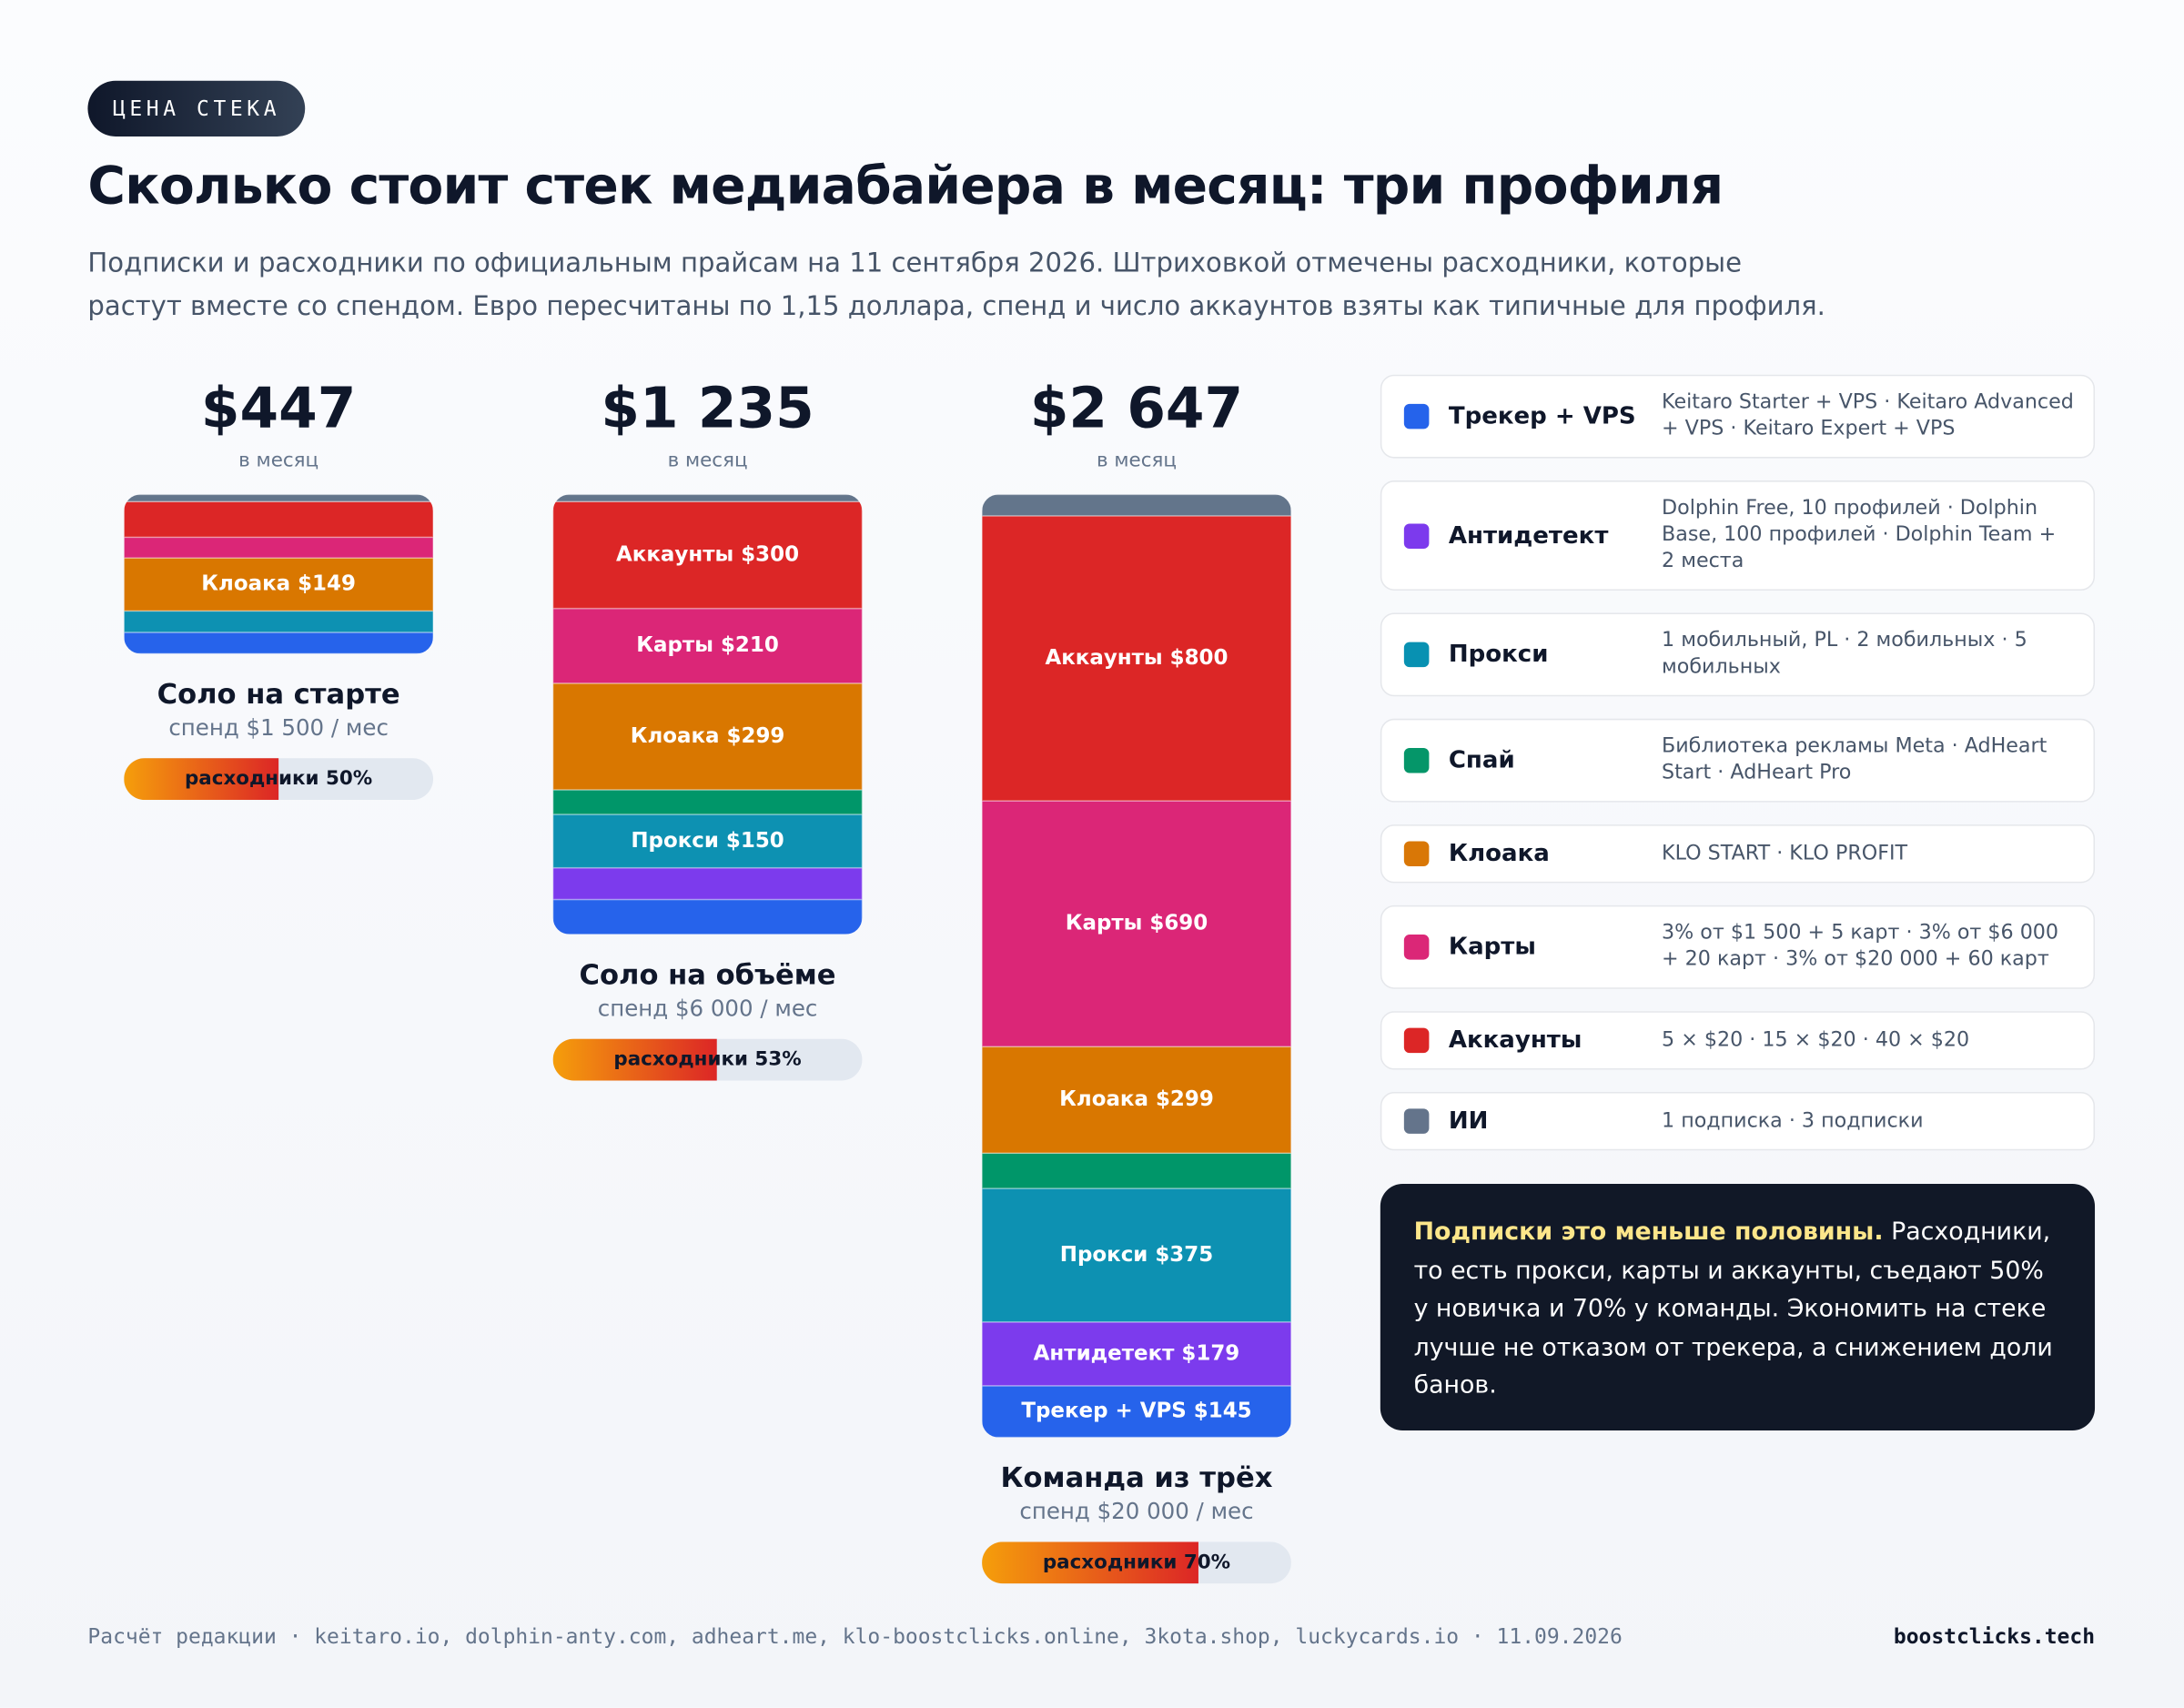 The width and height of the screenshot is (2184, 1708). I want to click on segment-label: Карты $210, so click(708, 645).